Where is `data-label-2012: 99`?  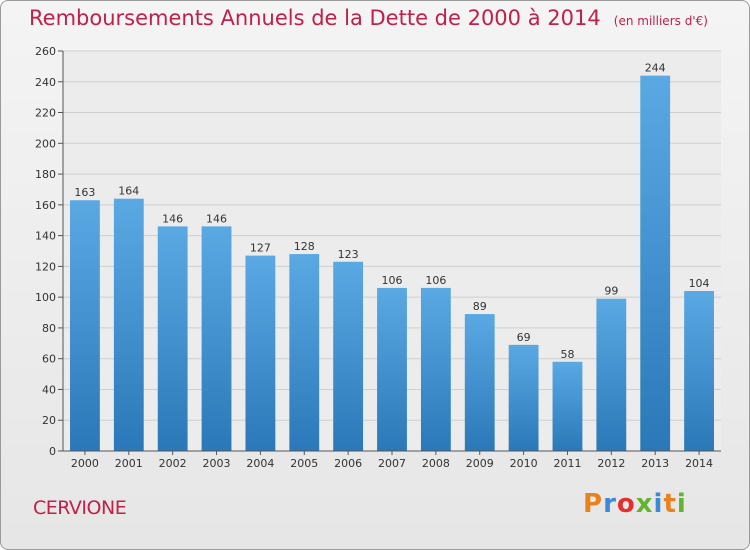 data-label-2012: 99 is located at coordinates (611, 291).